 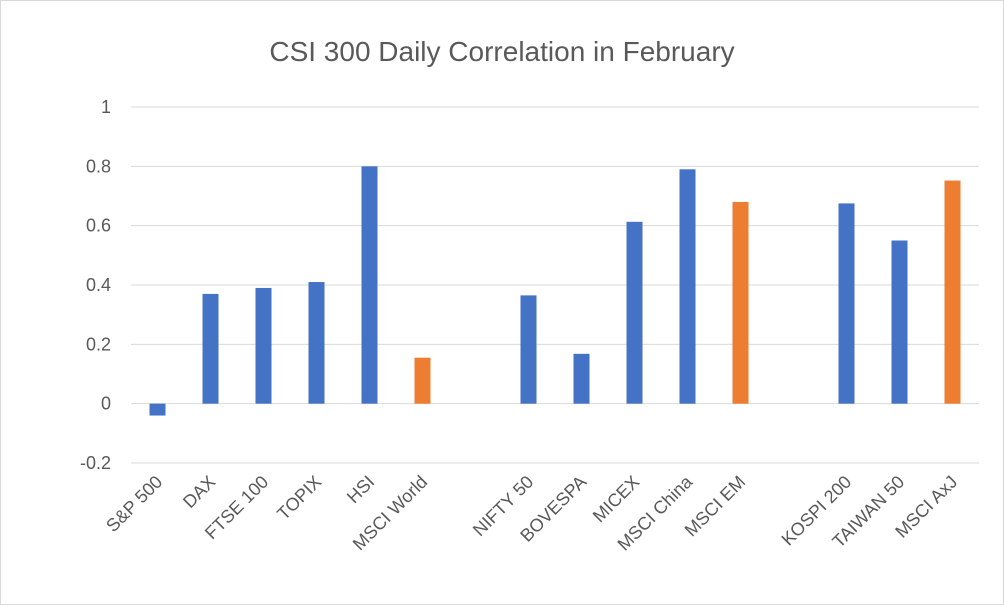 What do you see at coordinates (134, 504) in the screenshot?
I see `category-label: S&P 500` at bounding box center [134, 504].